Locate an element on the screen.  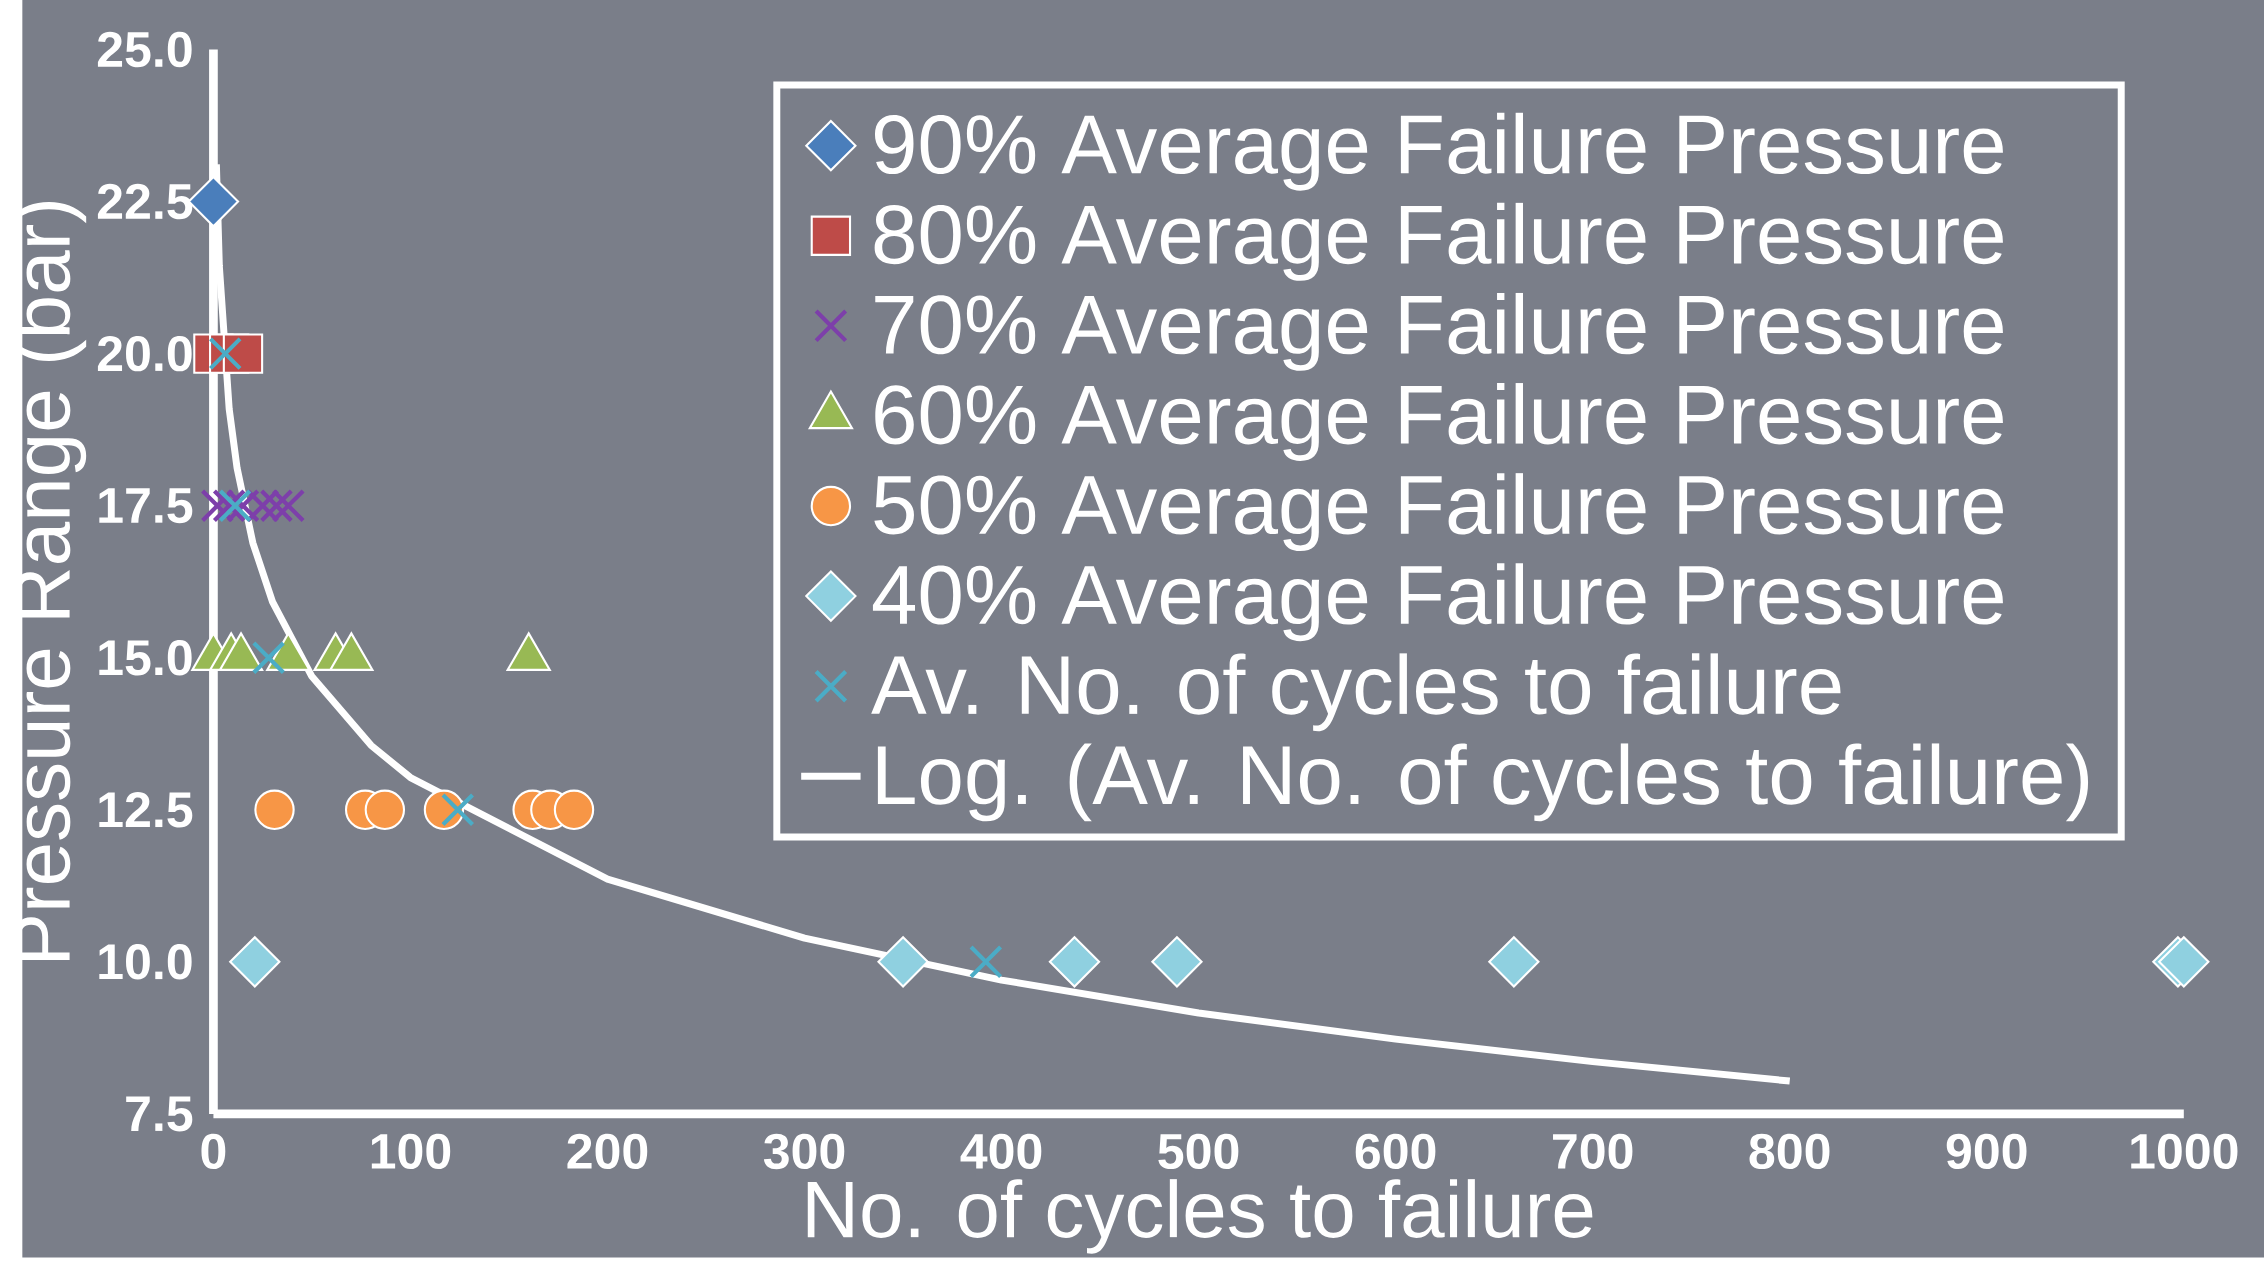
y-tick-label: 10.0 is located at coordinates (145, 961).